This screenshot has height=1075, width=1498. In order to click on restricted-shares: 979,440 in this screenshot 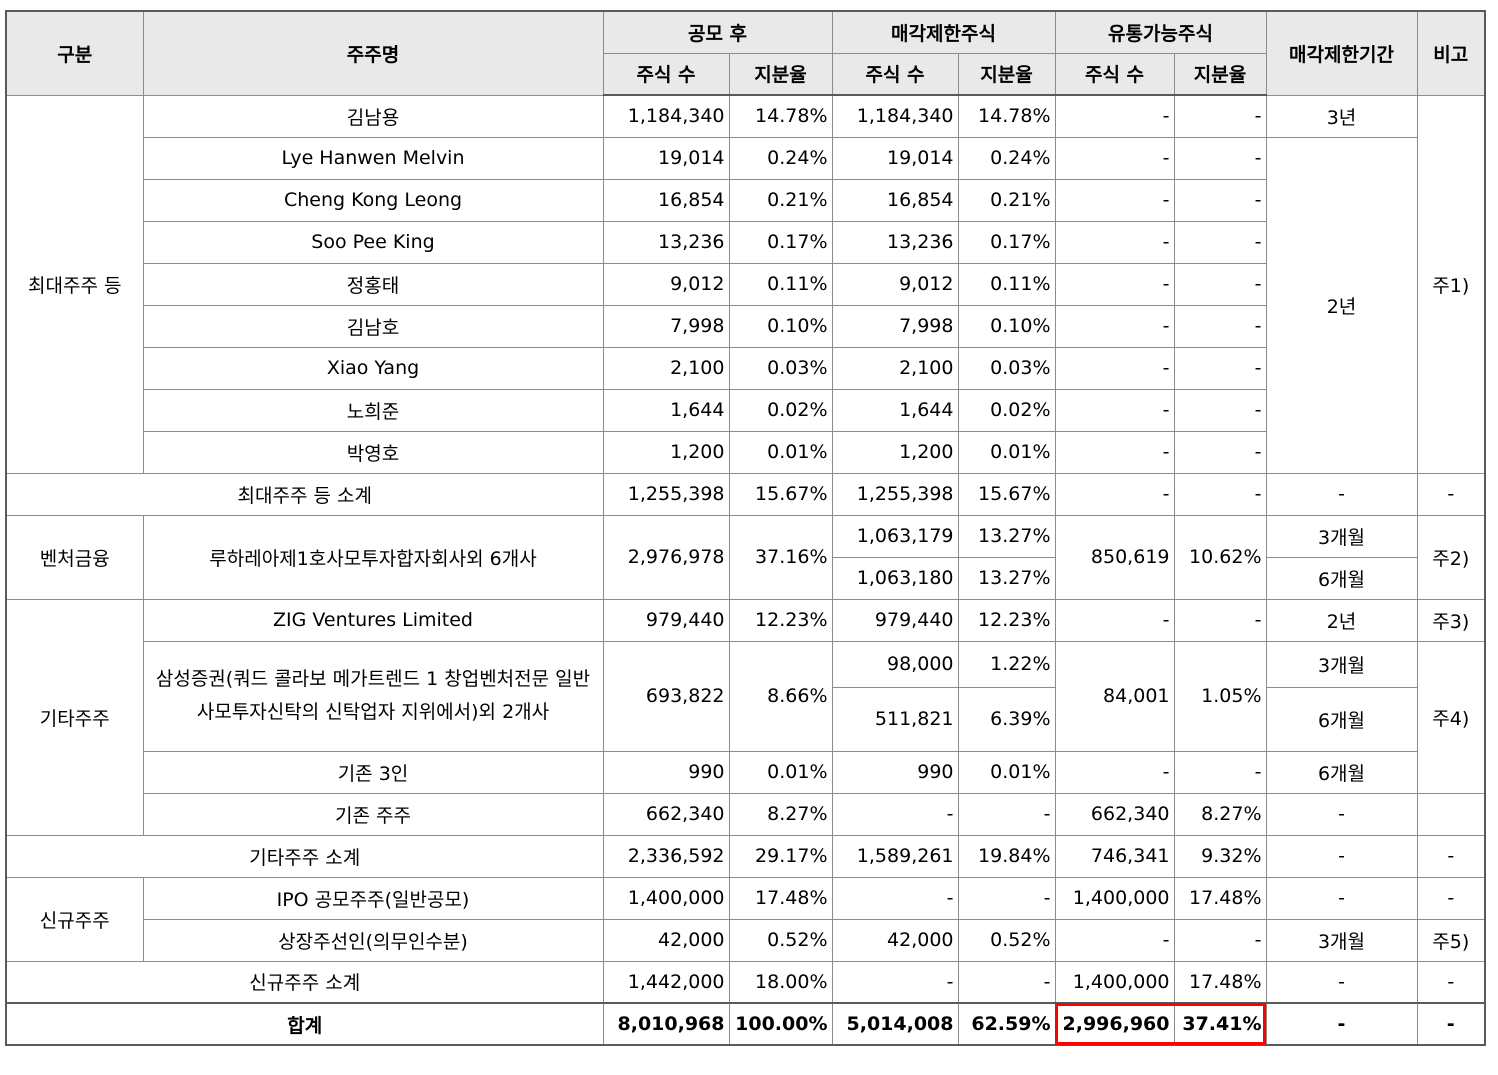, I will do `click(895, 620)`.